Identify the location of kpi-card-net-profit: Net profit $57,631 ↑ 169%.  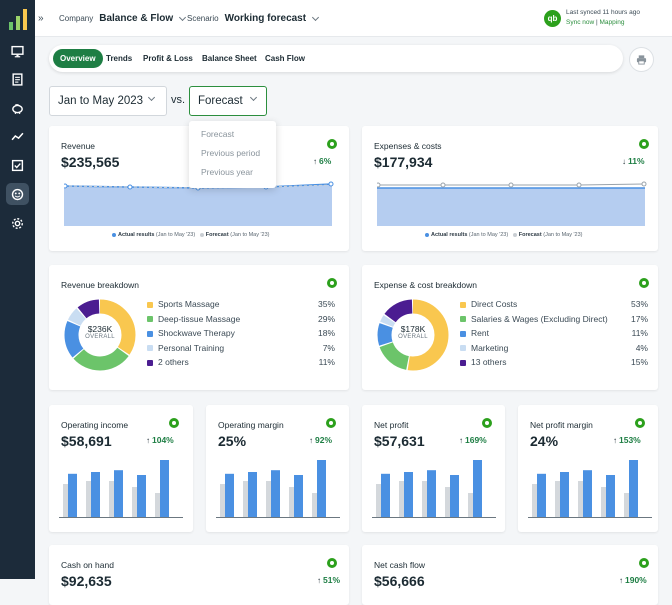
(433, 468).